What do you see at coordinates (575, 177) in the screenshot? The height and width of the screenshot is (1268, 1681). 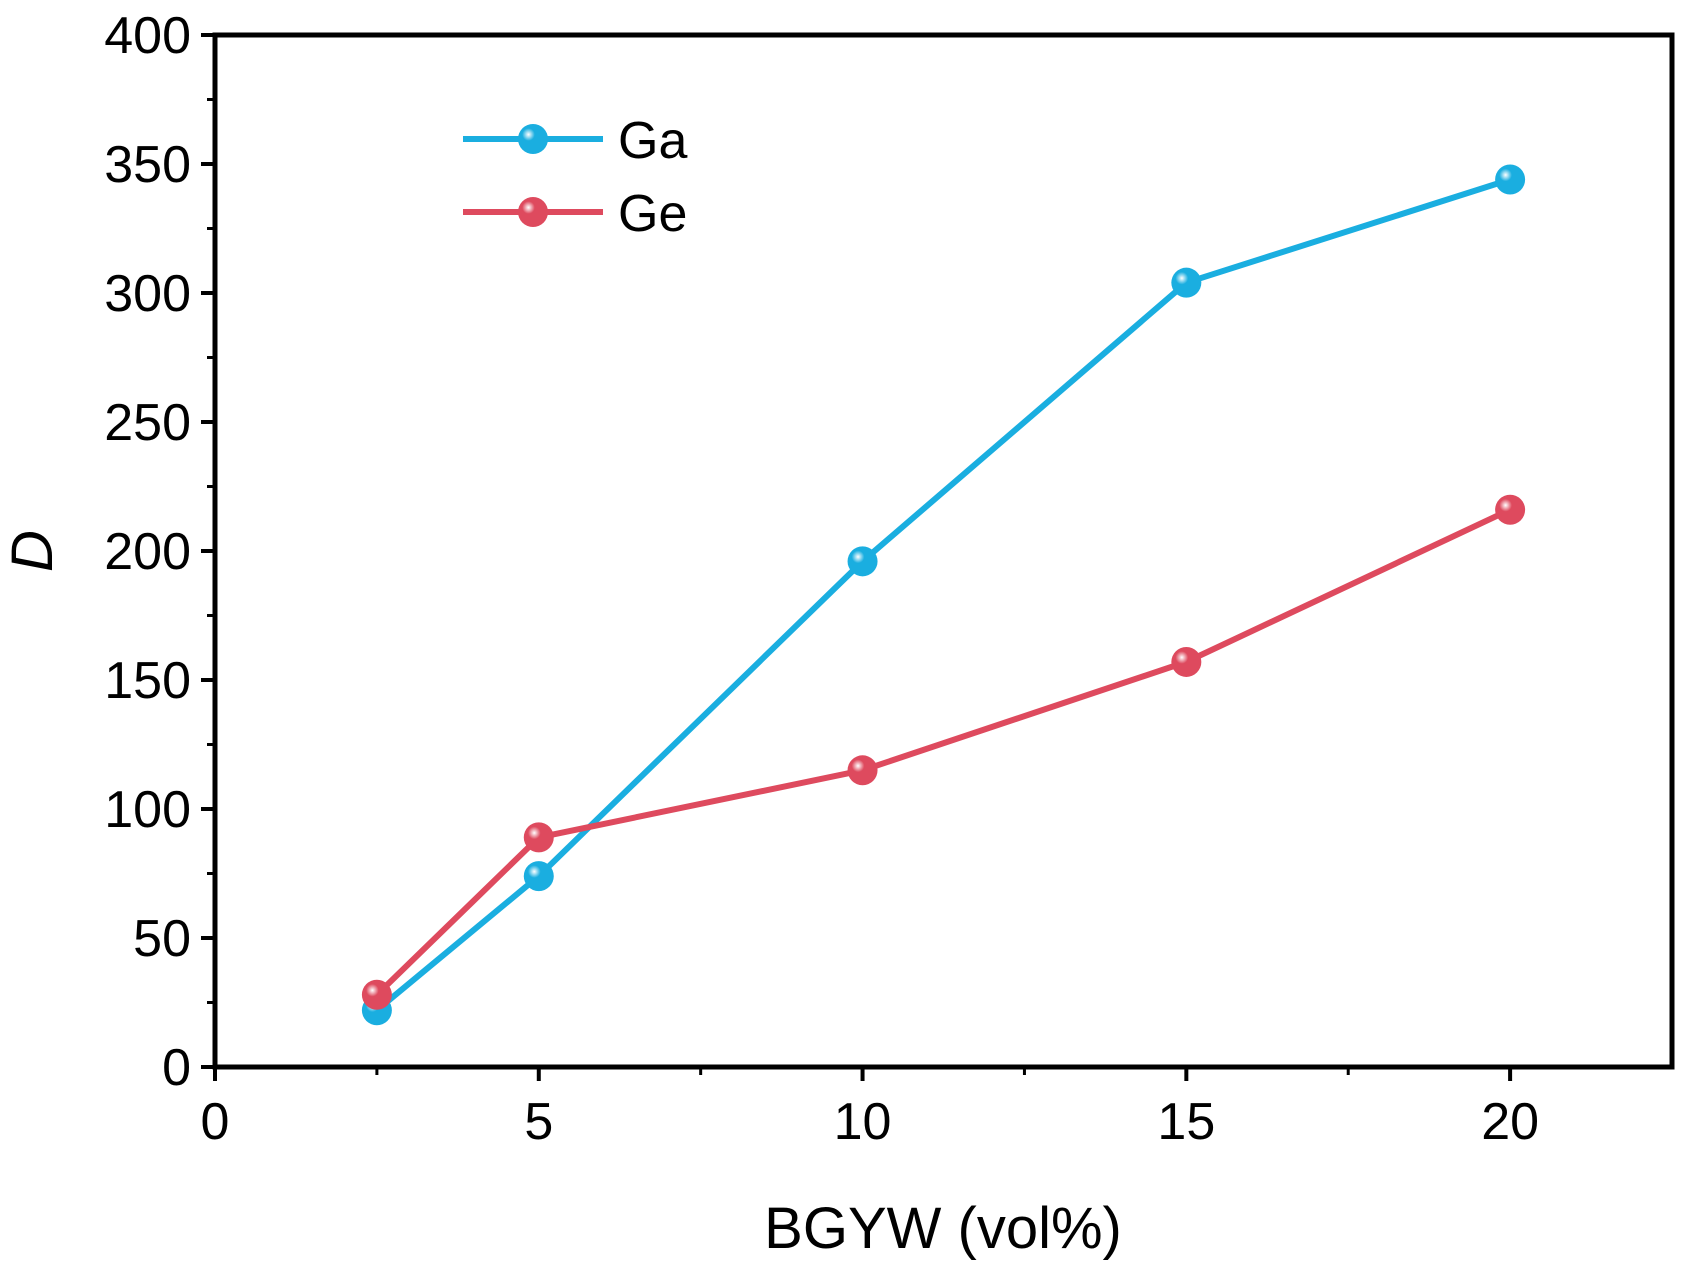 I see `legend: Ga Ge` at bounding box center [575, 177].